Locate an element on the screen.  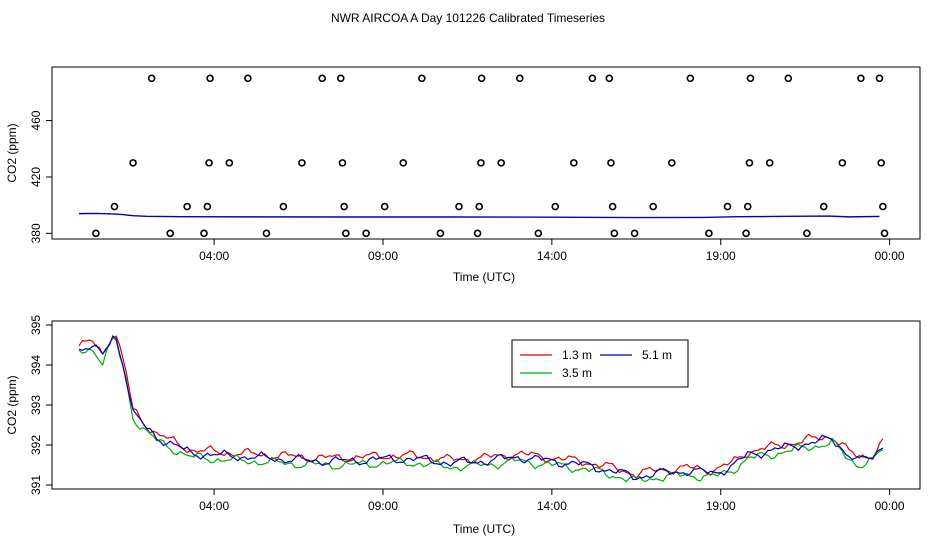
panel-1-x-axis: 04:00 09:00 14:00 19:00 00:00 is located at coordinates (552, 251).